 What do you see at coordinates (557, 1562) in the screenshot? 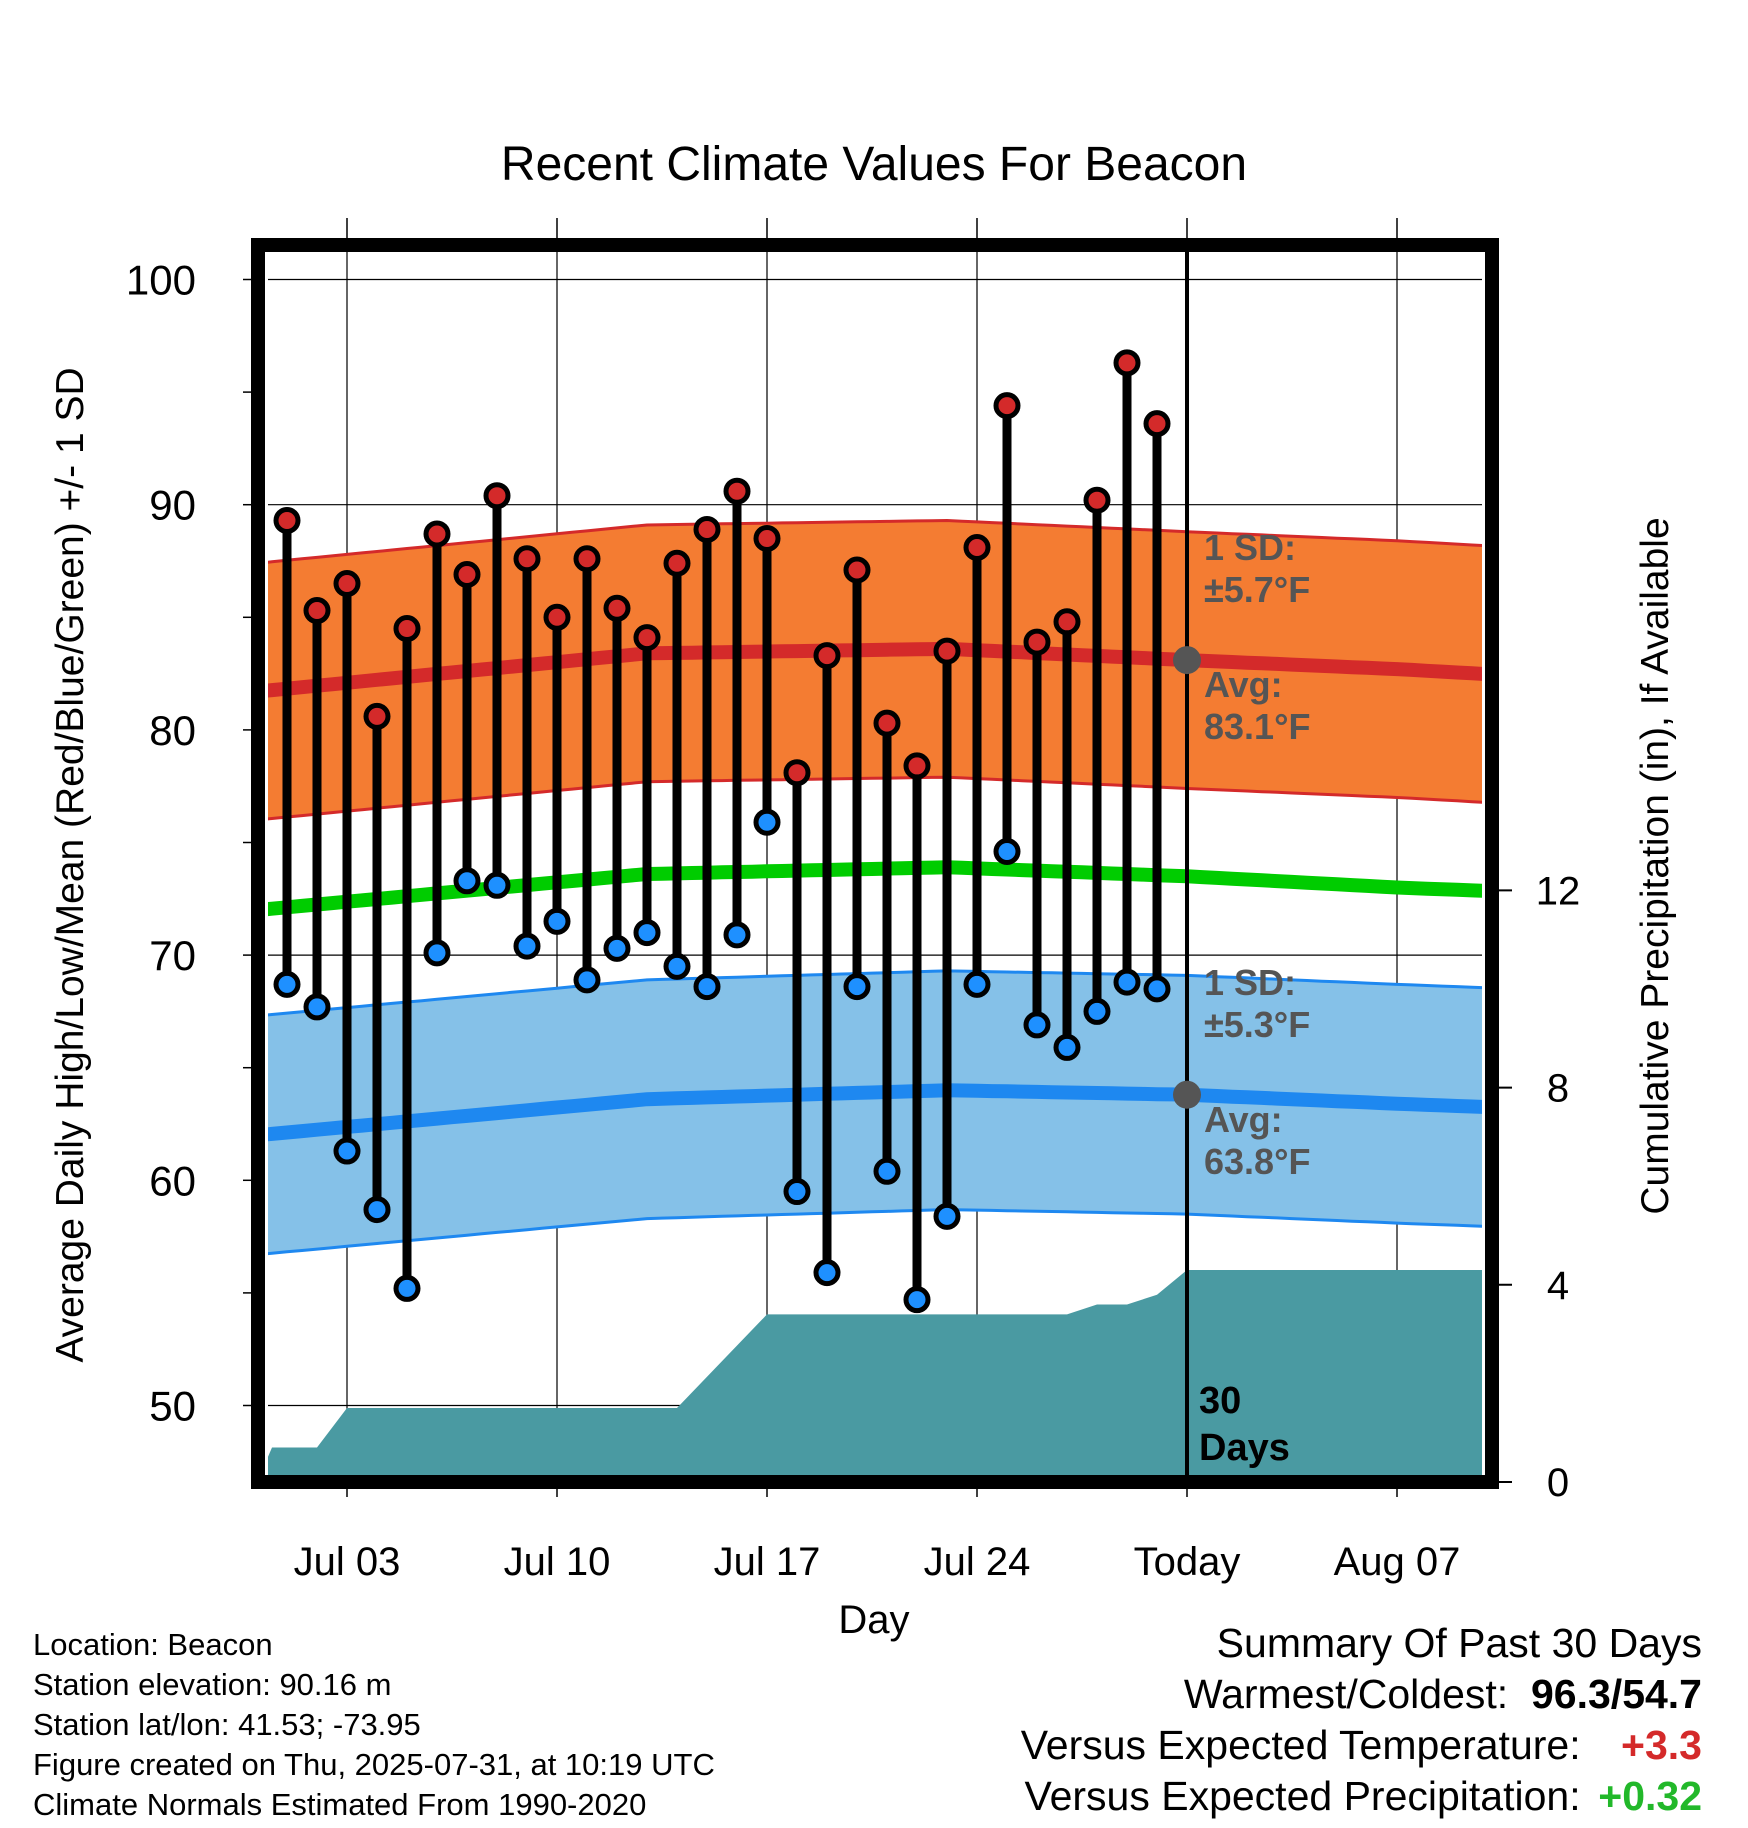
I see `x-tick-label: Jul 10` at bounding box center [557, 1562].